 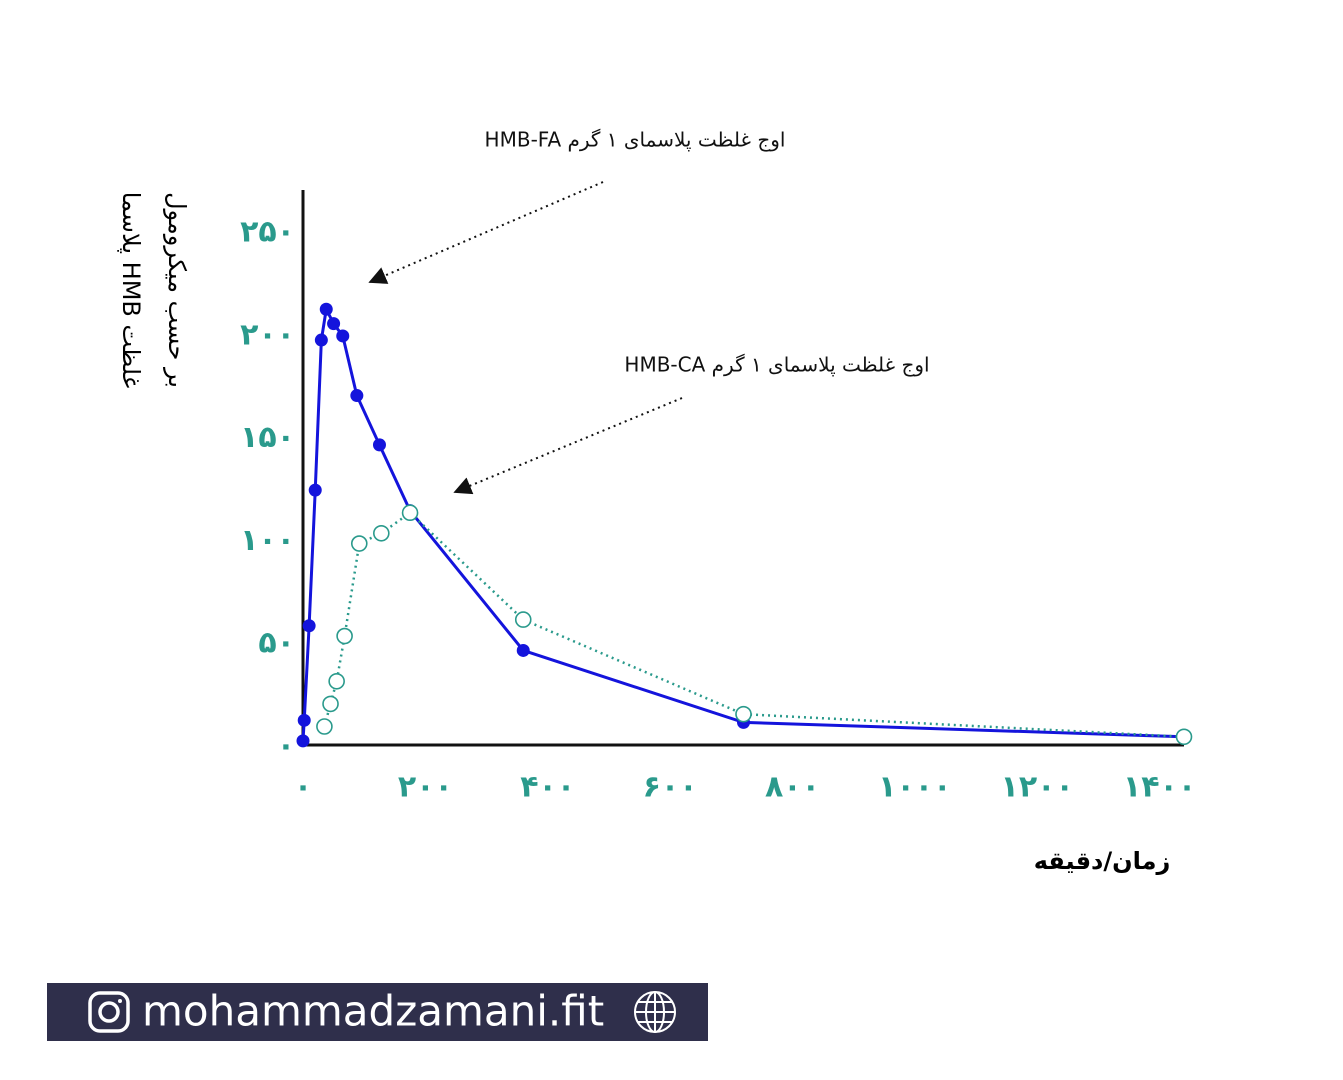 I want to click on x-tick-label: ۱۰۰۰, so click(x=914, y=787).